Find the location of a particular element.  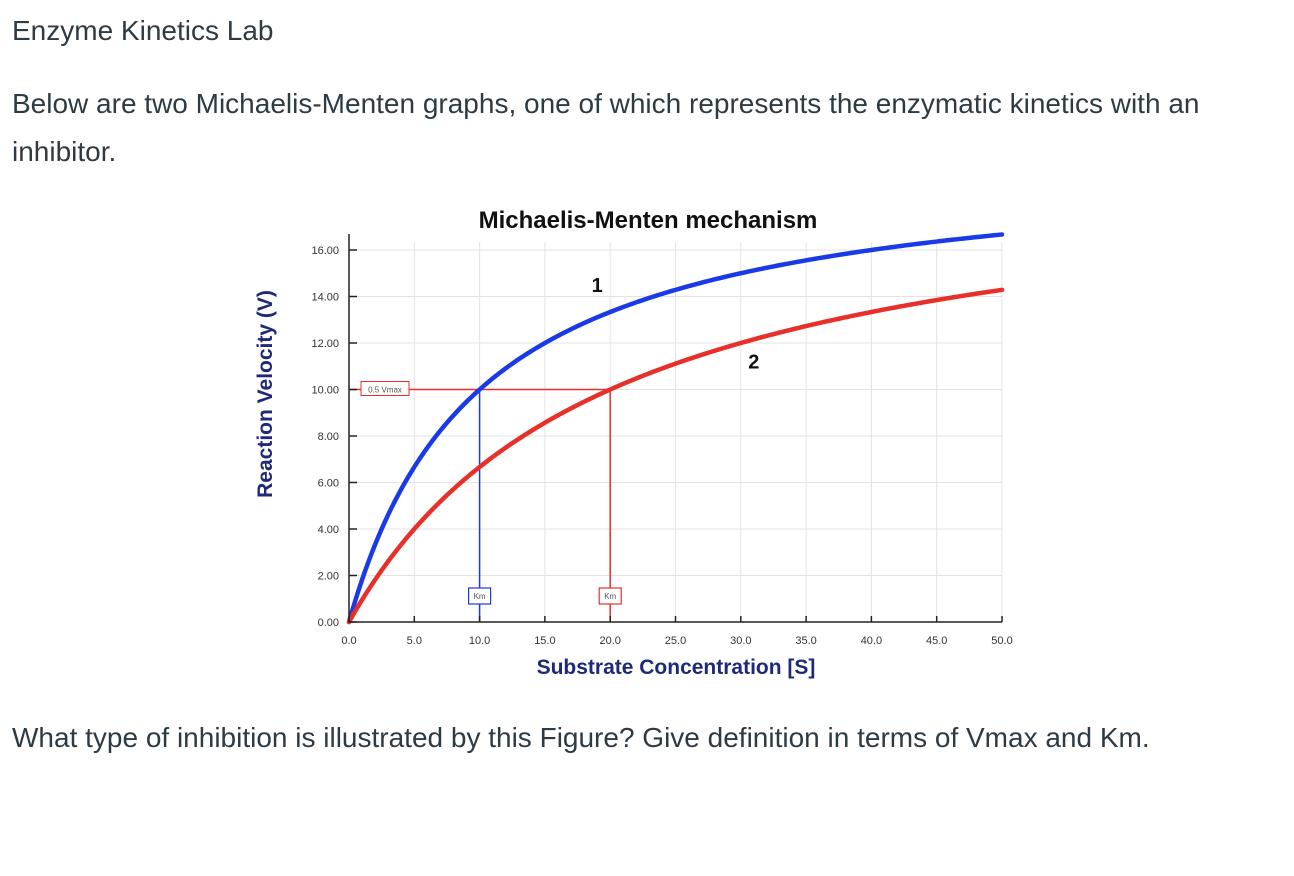

x-tick-label: 15.0 is located at coordinates (544, 641).